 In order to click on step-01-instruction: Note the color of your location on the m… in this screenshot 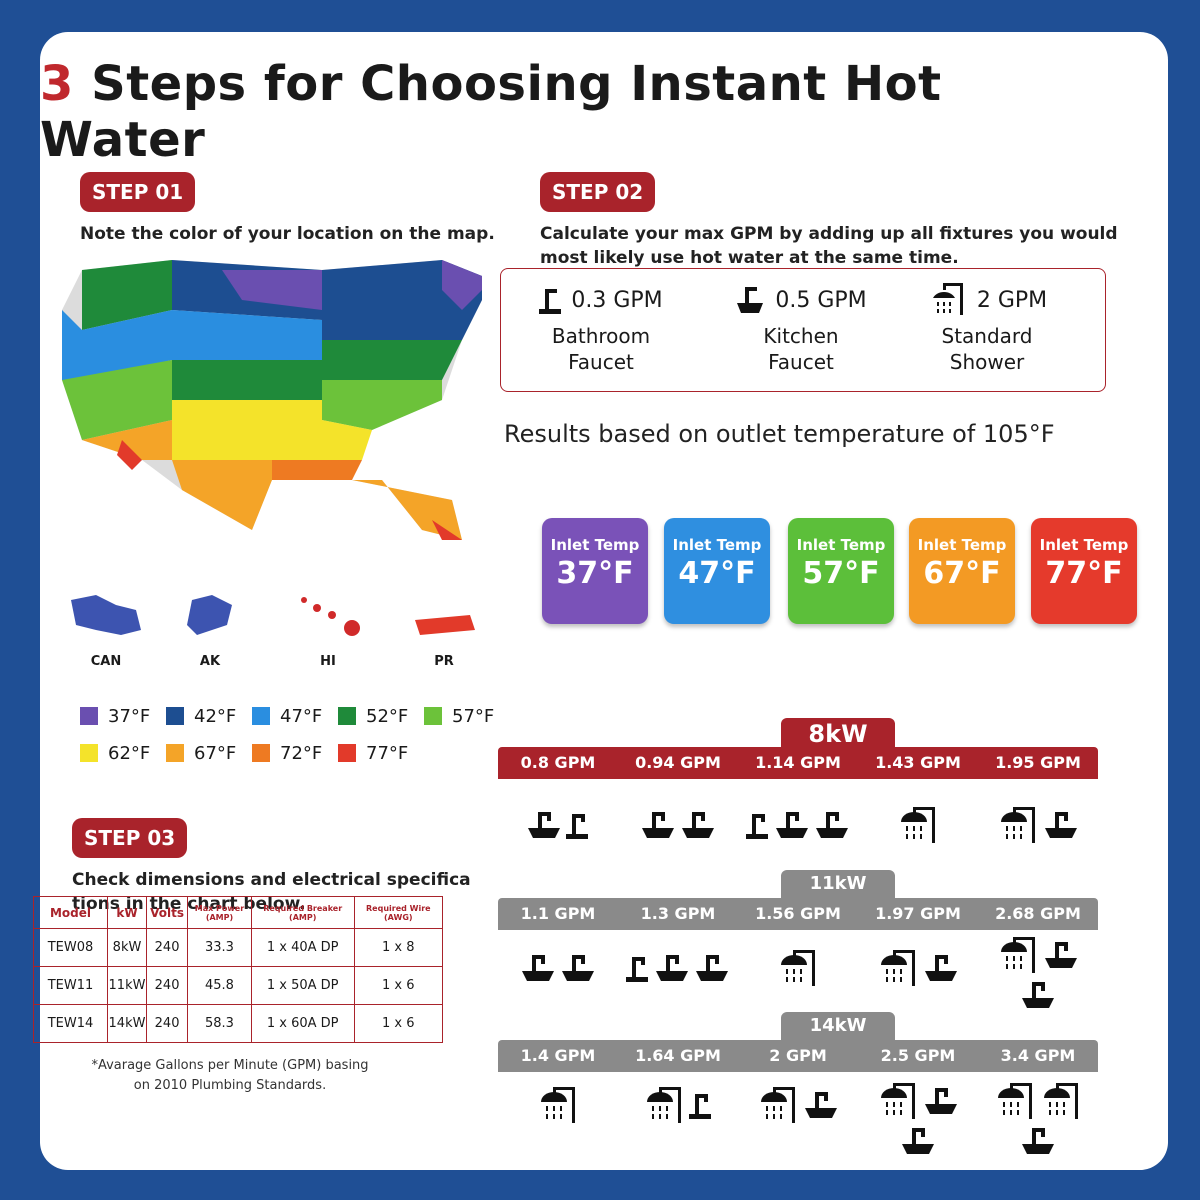, I will do `click(287, 234)`.